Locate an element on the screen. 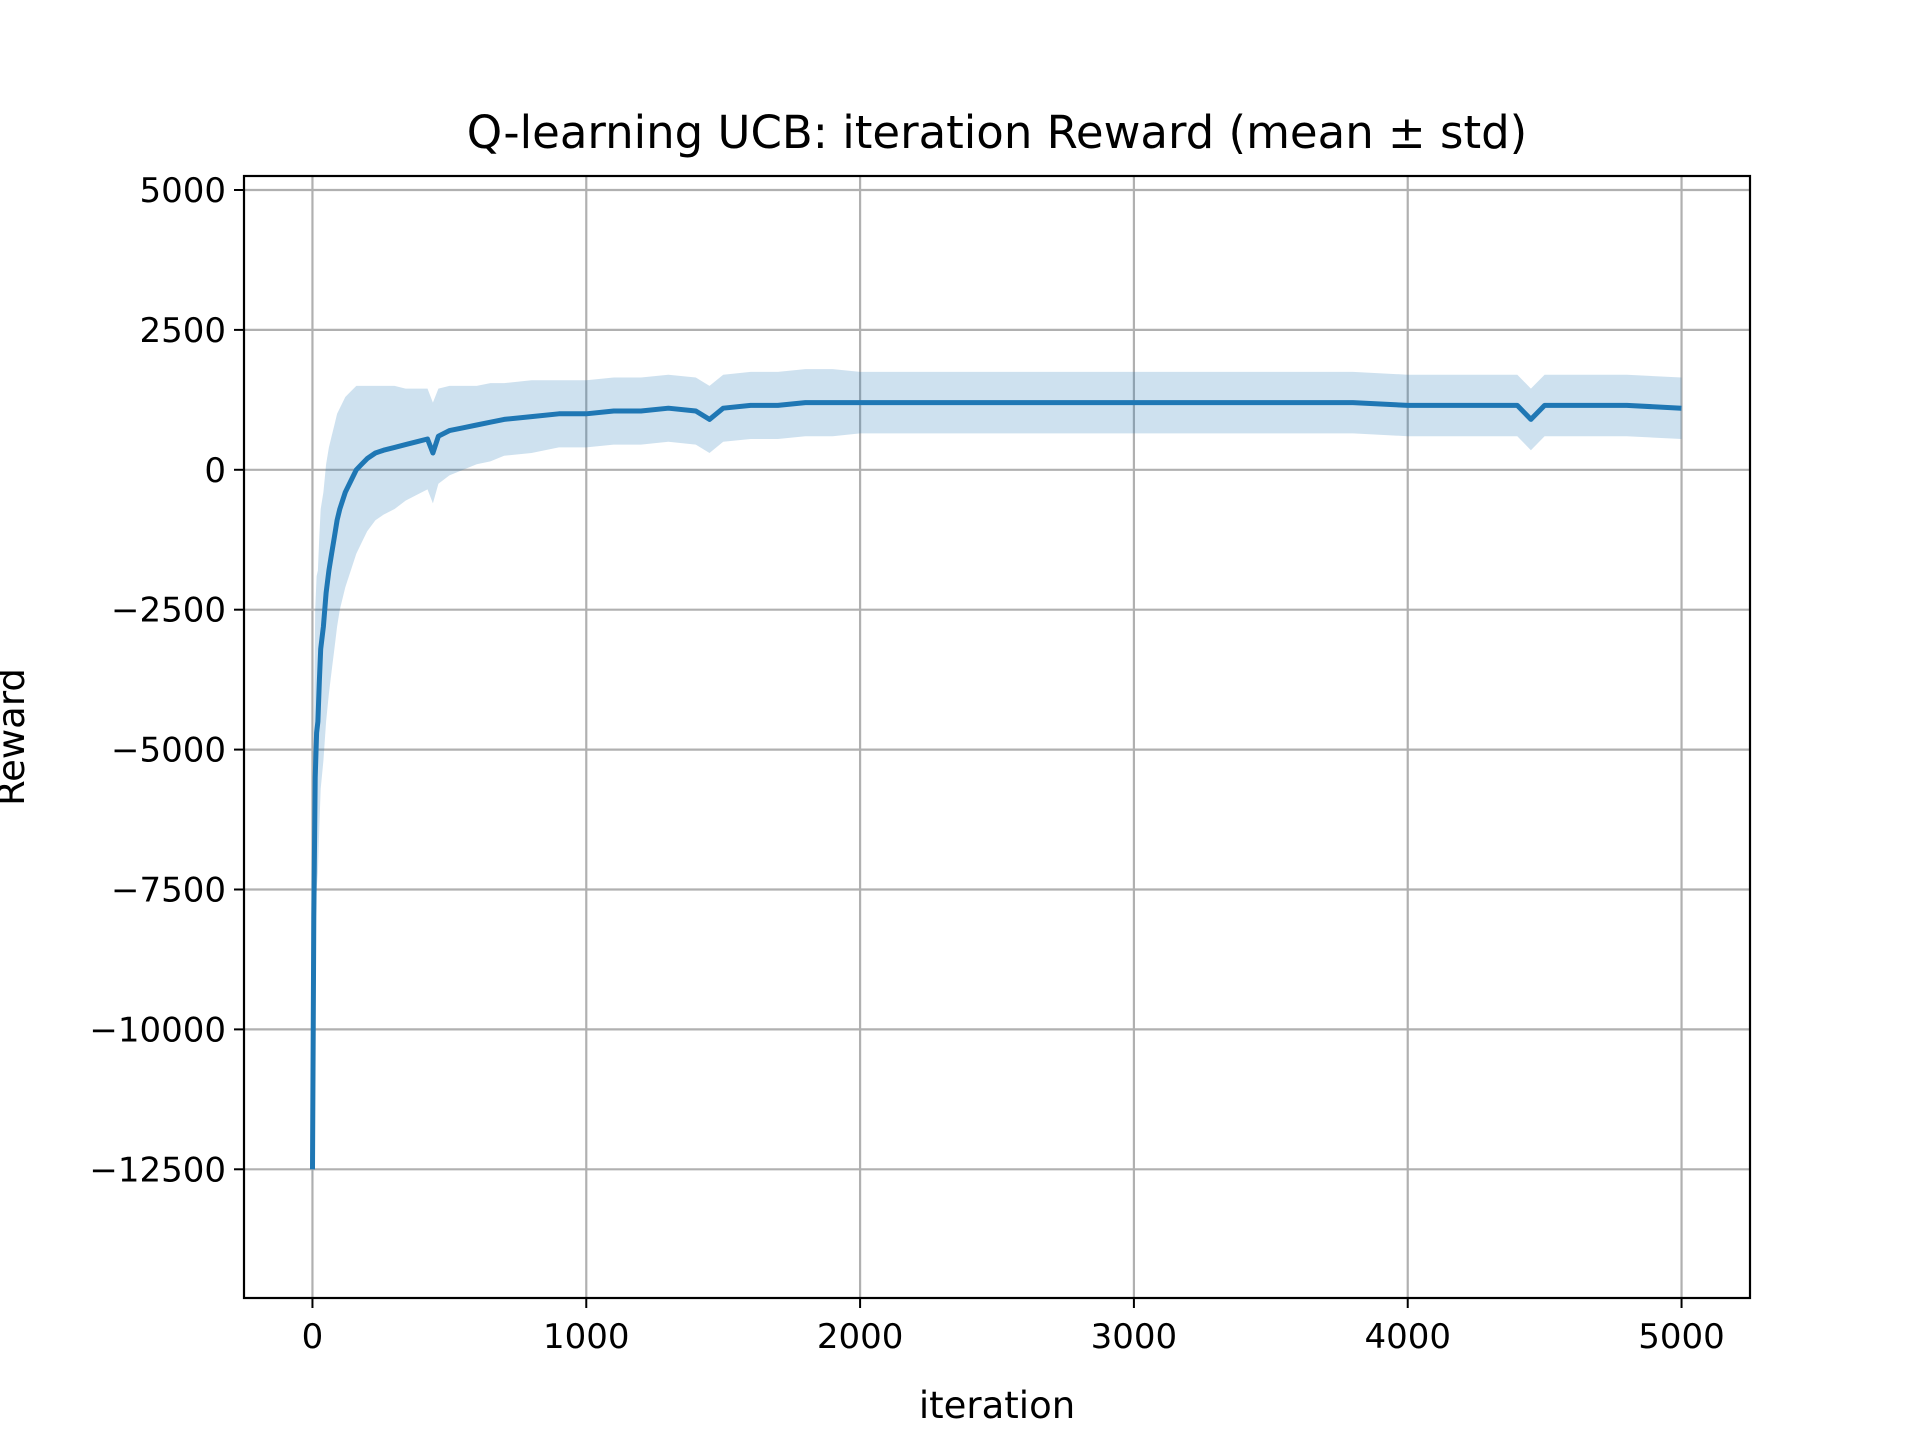 Image resolution: width=1920 pixels, height=1440 pixels. y-tick-label-3: −2500 is located at coordinates (168, 611).